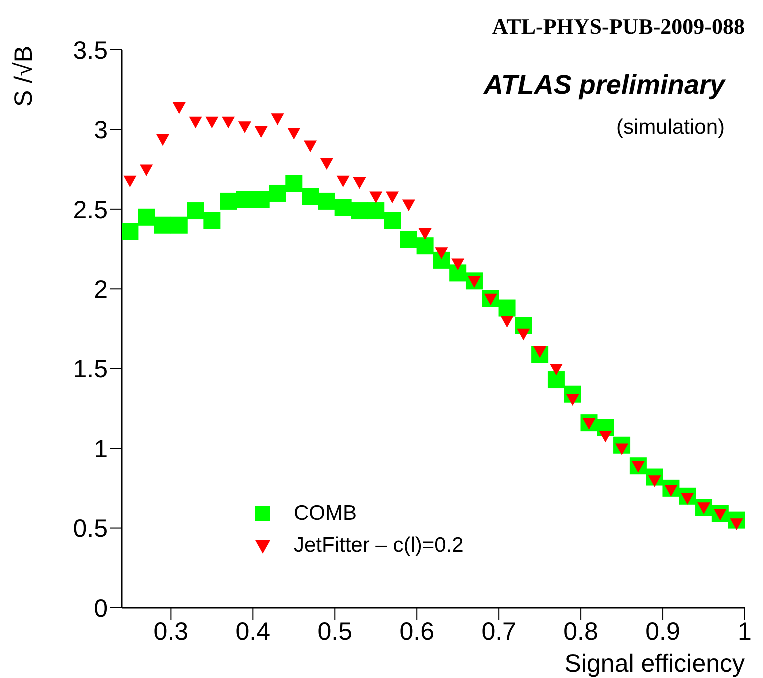  I want to click on annotation: ATLAS preliminary, so click(604, 85).